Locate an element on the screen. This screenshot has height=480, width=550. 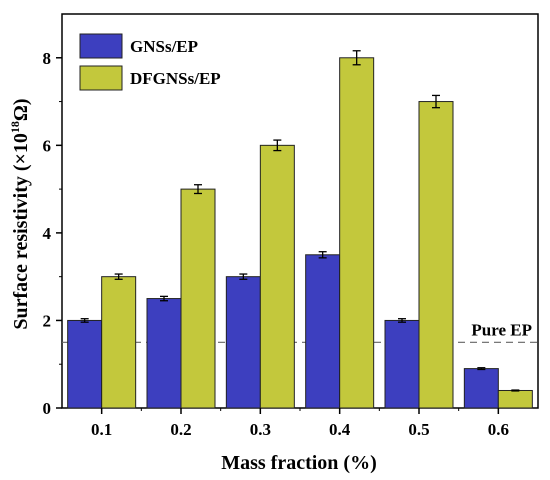
x-tick-label-2: 0.3 is located at coordinates (260, 429).